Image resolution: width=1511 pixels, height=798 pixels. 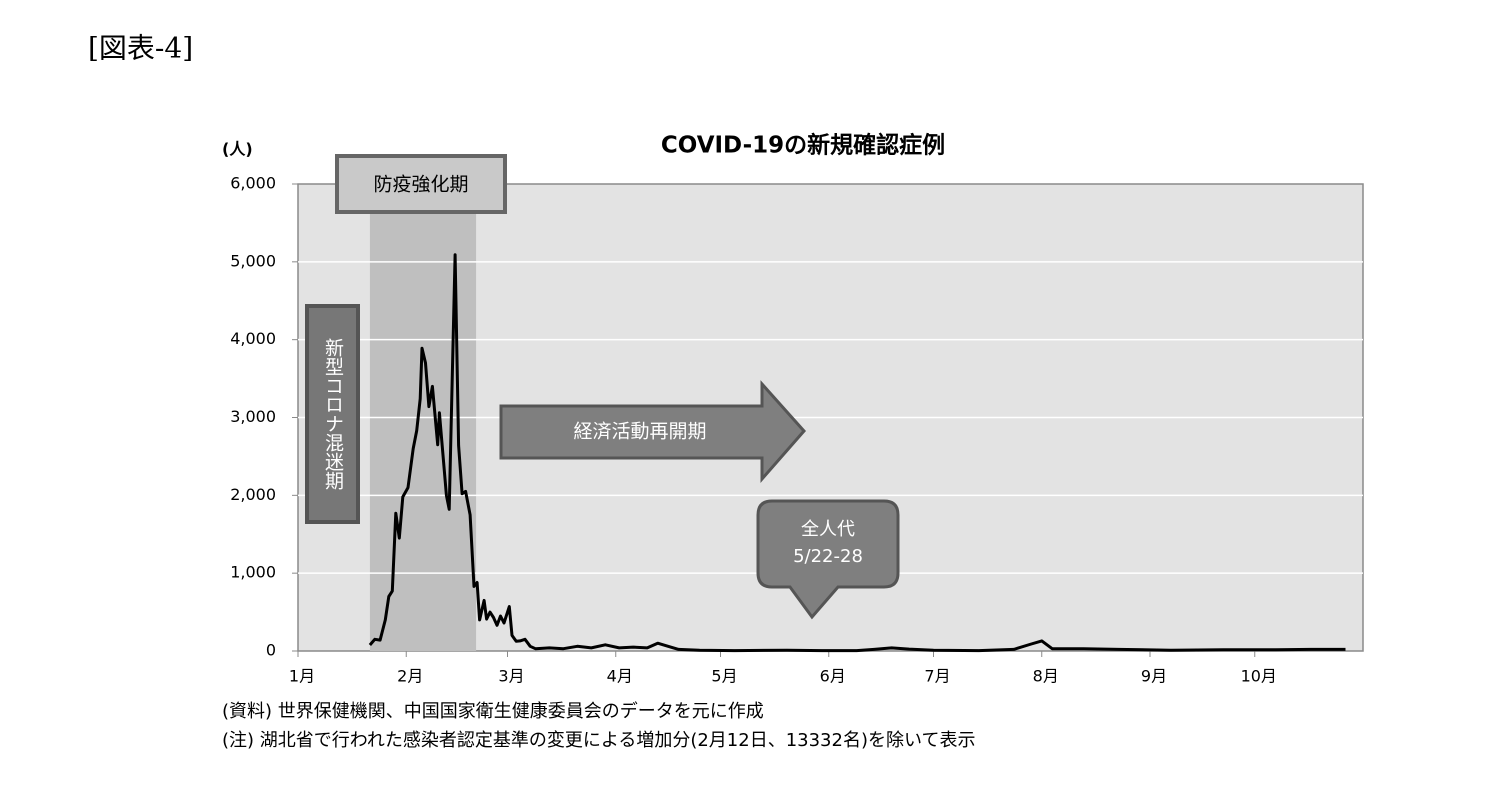 I want to click on y-tick-label: 6,000, so click(x=253, y=183).